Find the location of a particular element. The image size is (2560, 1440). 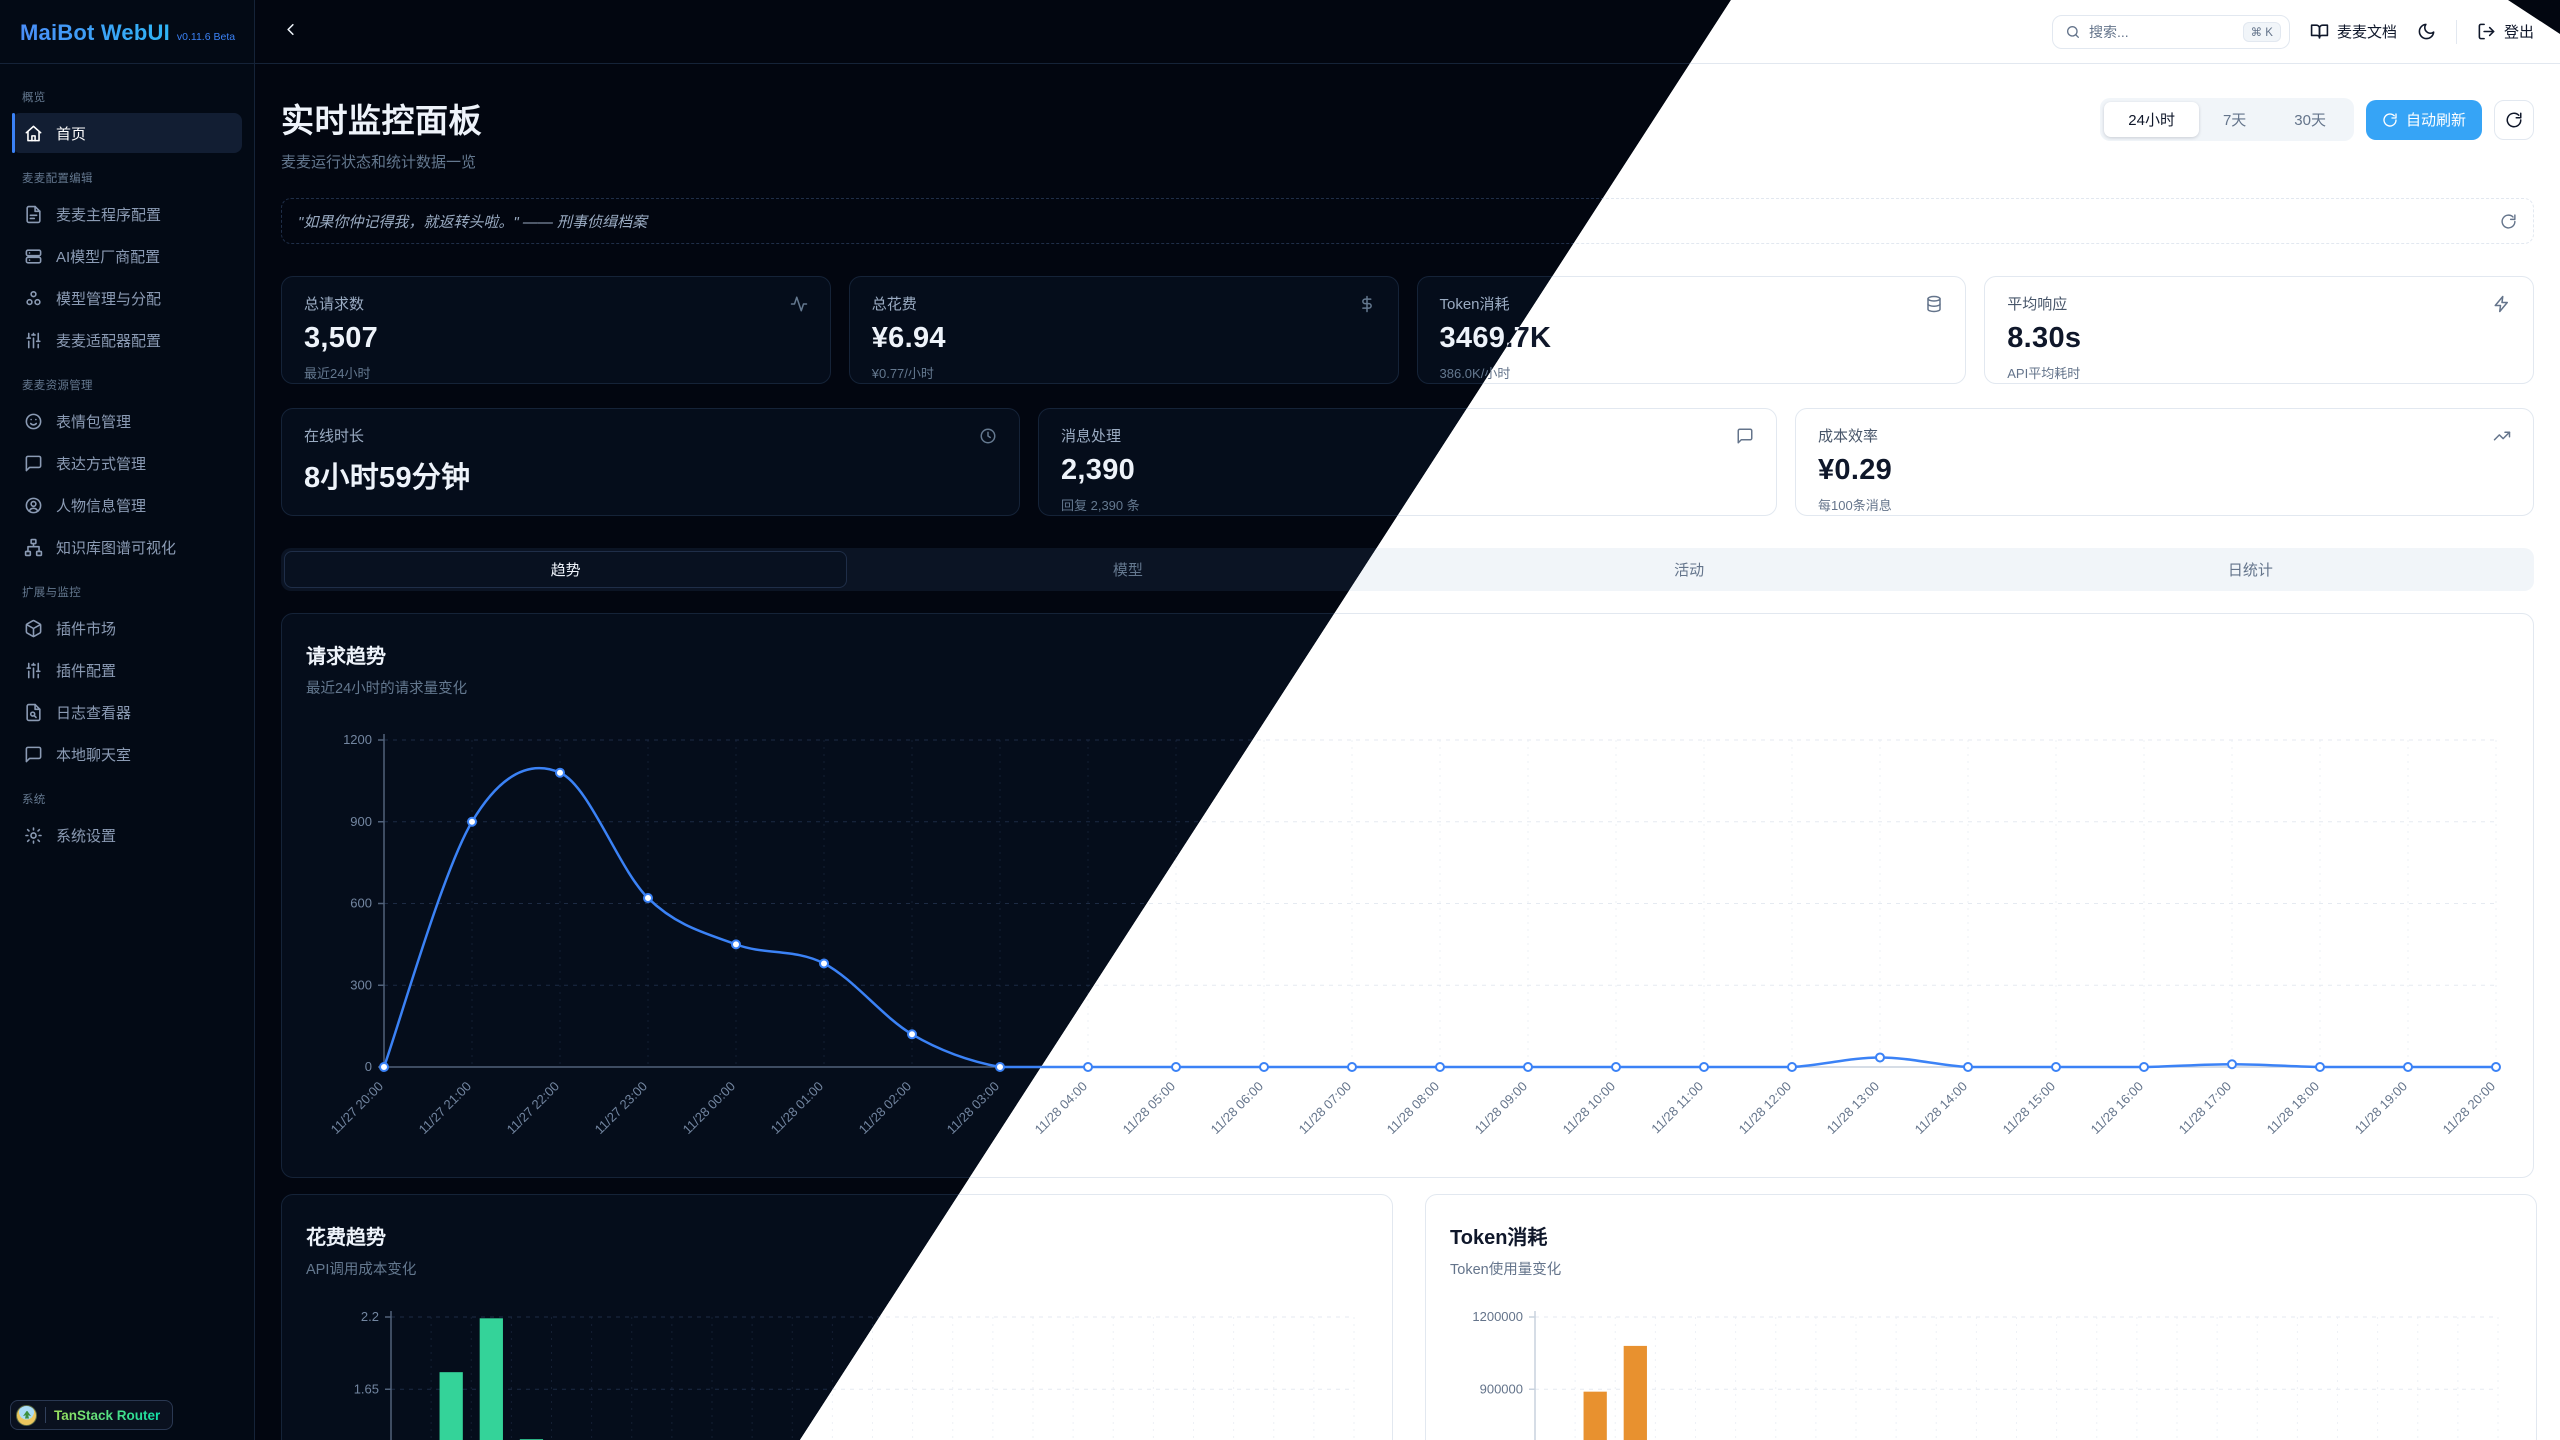

tab: 模型 is located at coordinates (1127, 570).